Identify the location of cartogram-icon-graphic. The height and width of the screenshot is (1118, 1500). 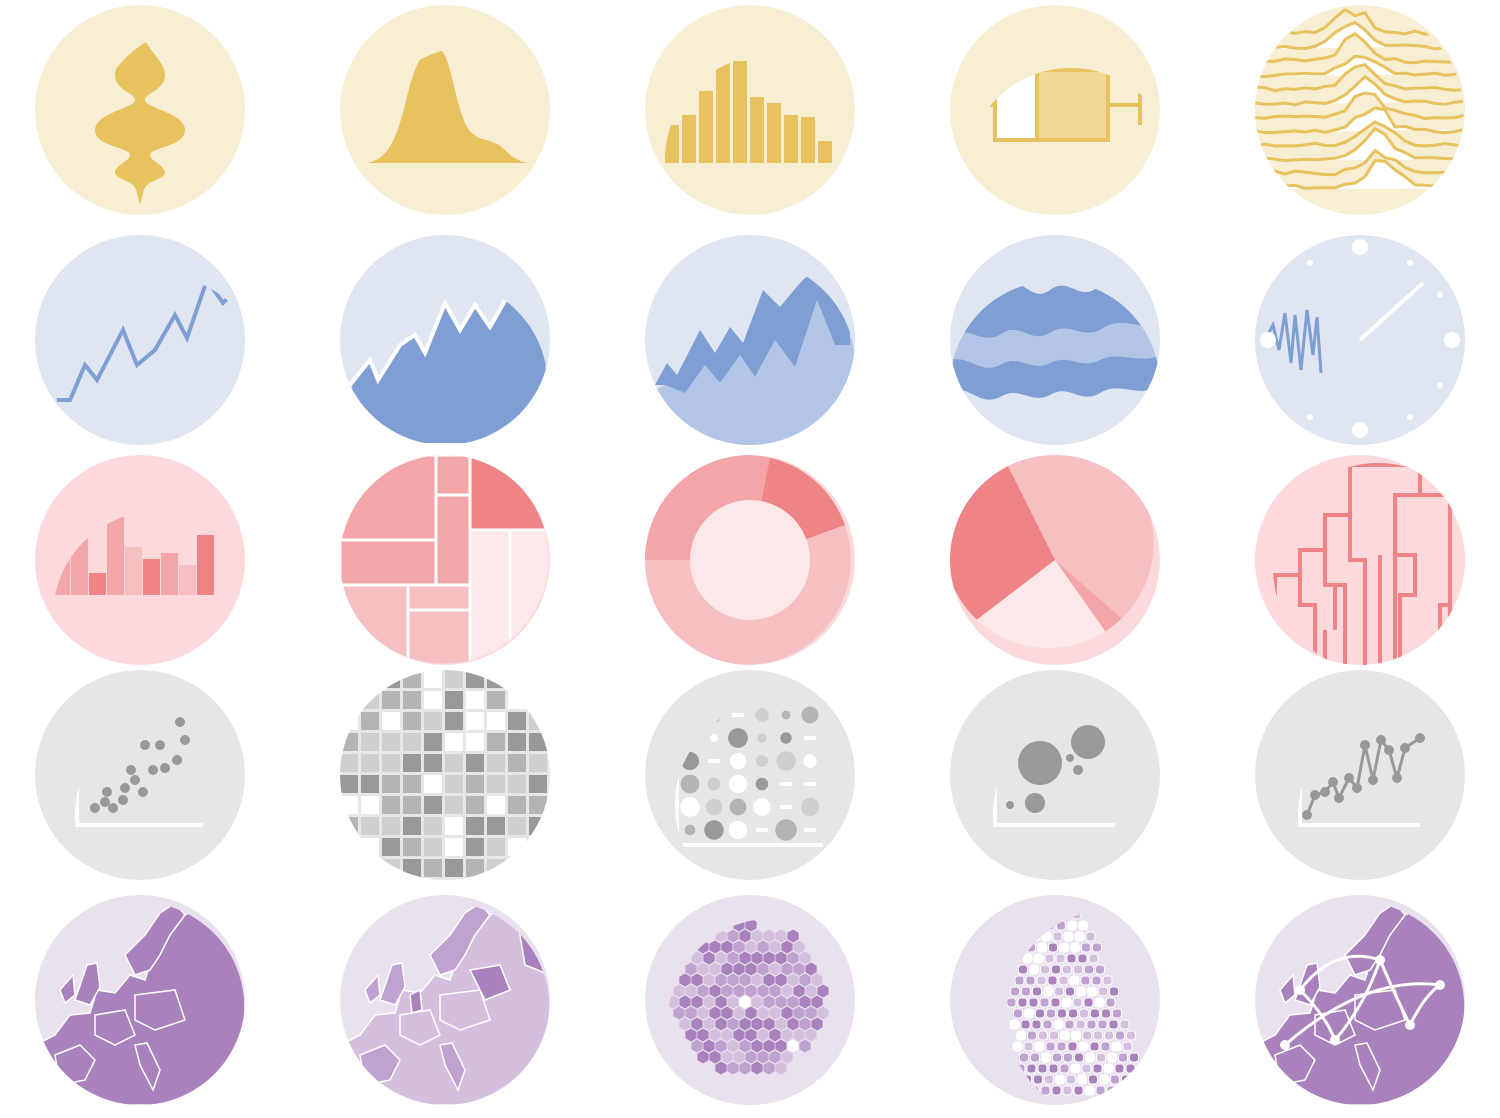
(1055, 1000).